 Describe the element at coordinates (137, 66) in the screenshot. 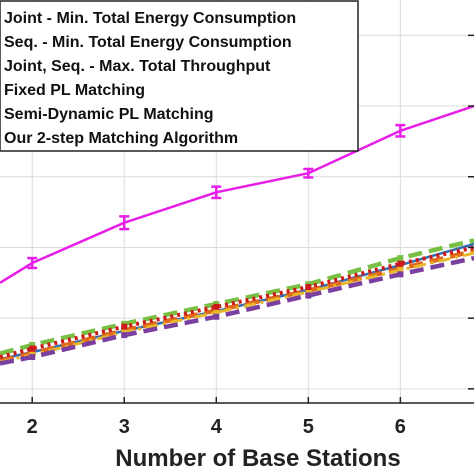

I see `legend-entry-max-throughput: Joint, Seq. - Max. Total Throughput` at that location.